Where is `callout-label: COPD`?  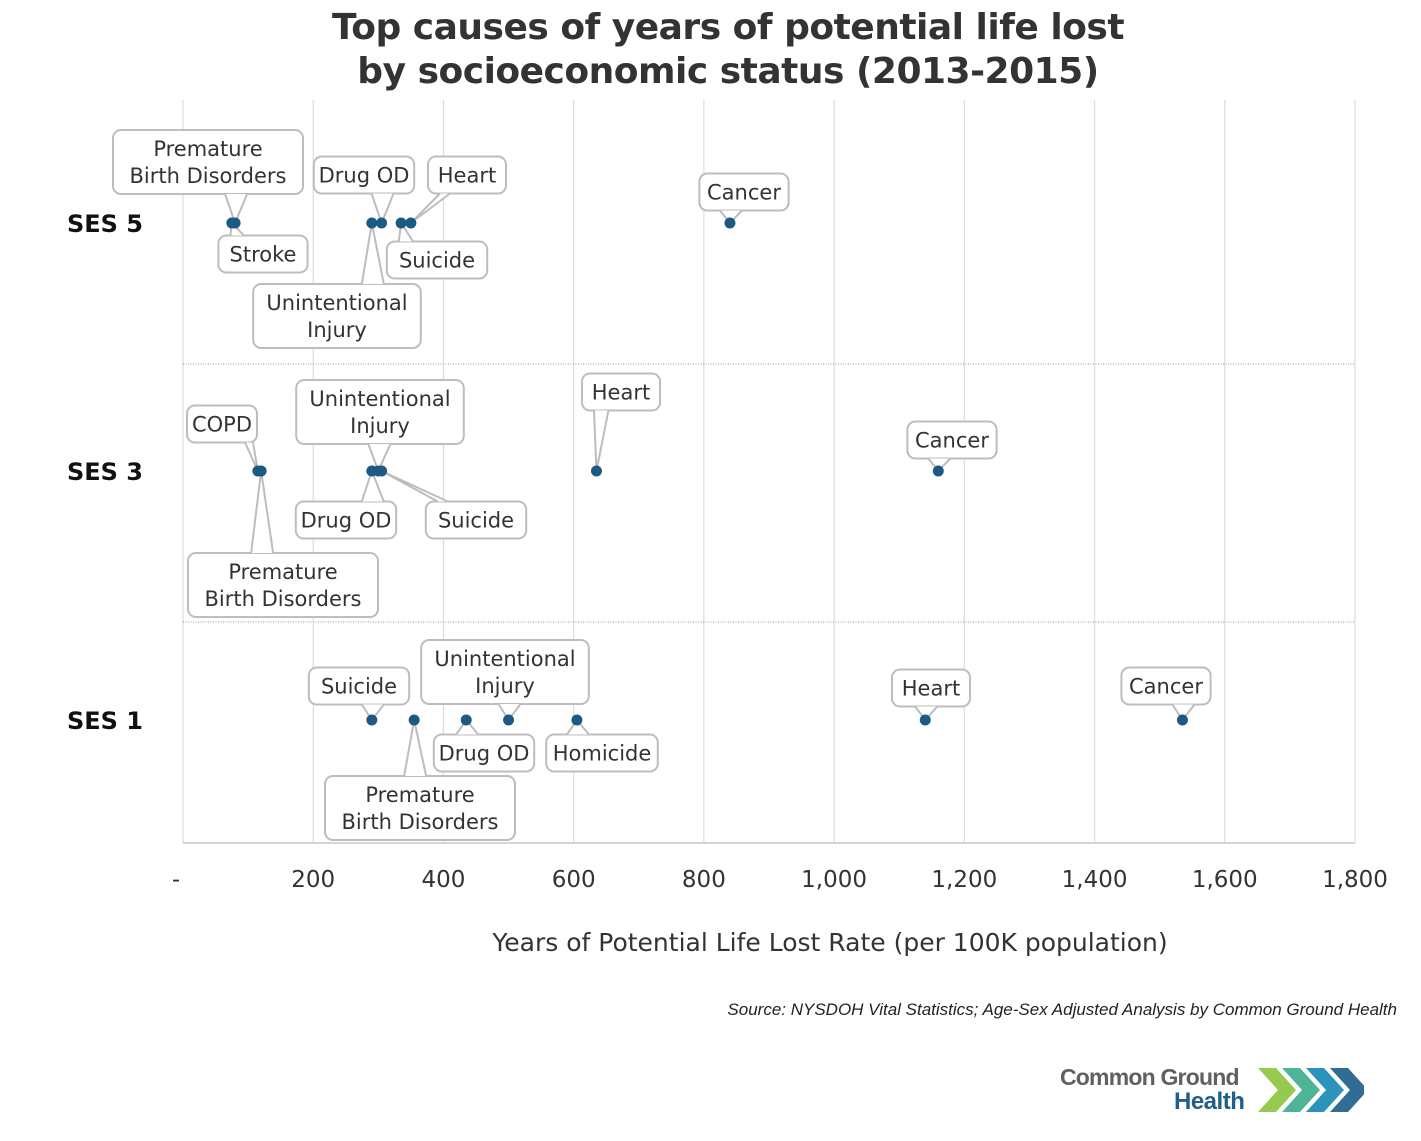
callout-label: COPD is located at coordinates (222, 425).